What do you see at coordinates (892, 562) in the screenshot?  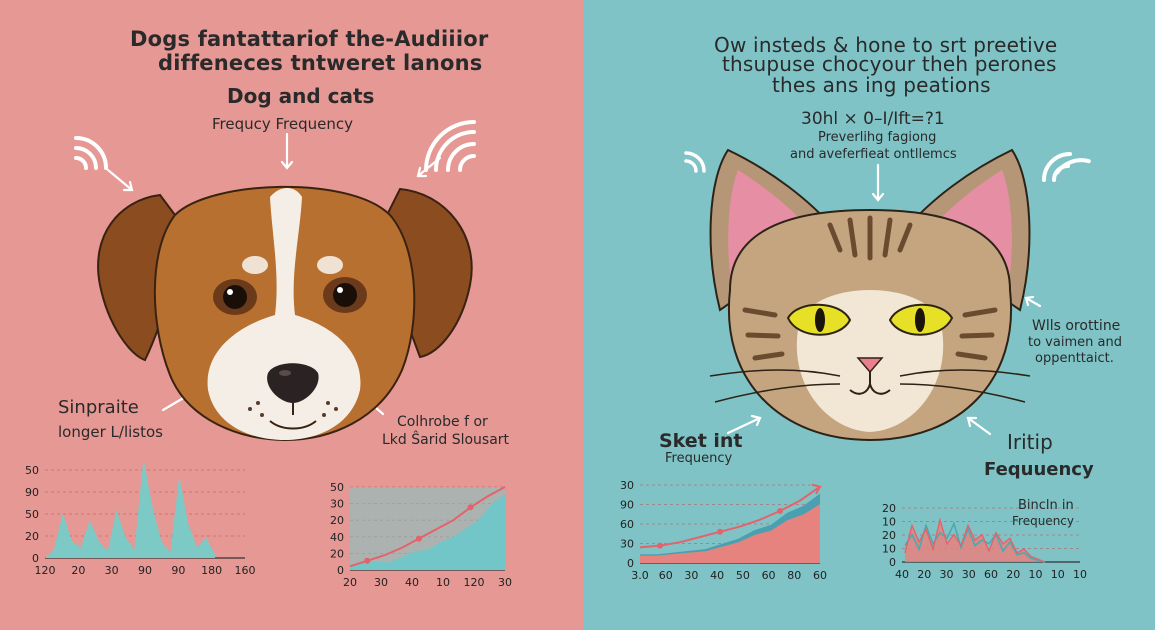 I see `chart4-ytick: 0` at bounding box center [892, 562].